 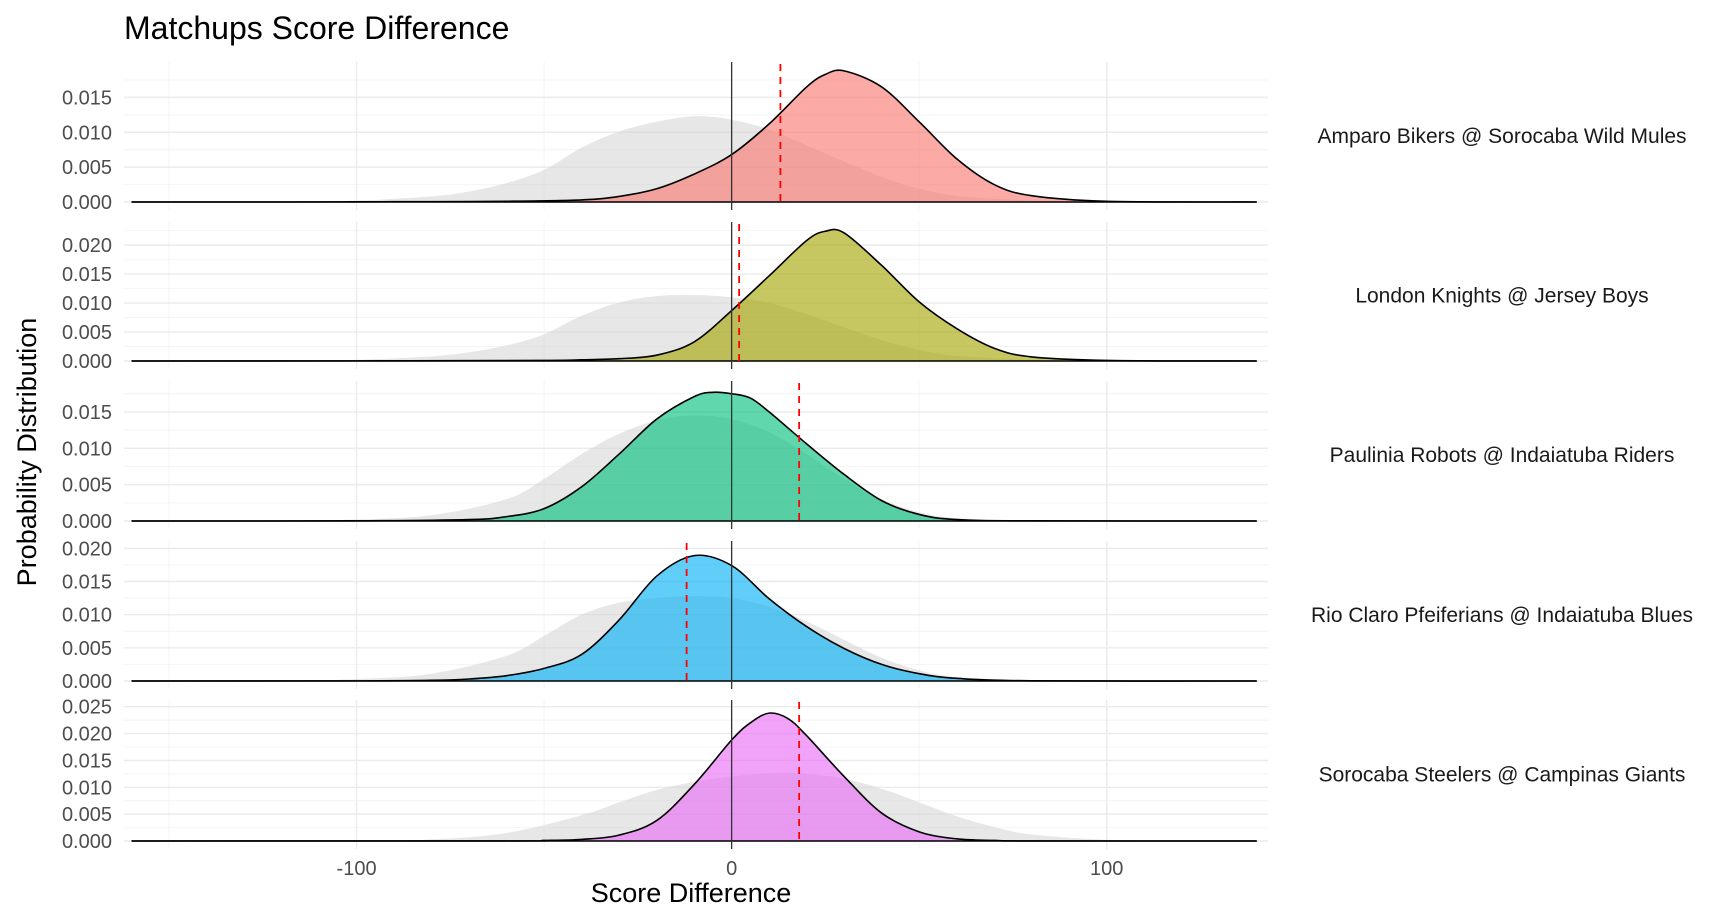 I want to click on chart-title: Matchups Score Difference, so click(x=316, y=28).